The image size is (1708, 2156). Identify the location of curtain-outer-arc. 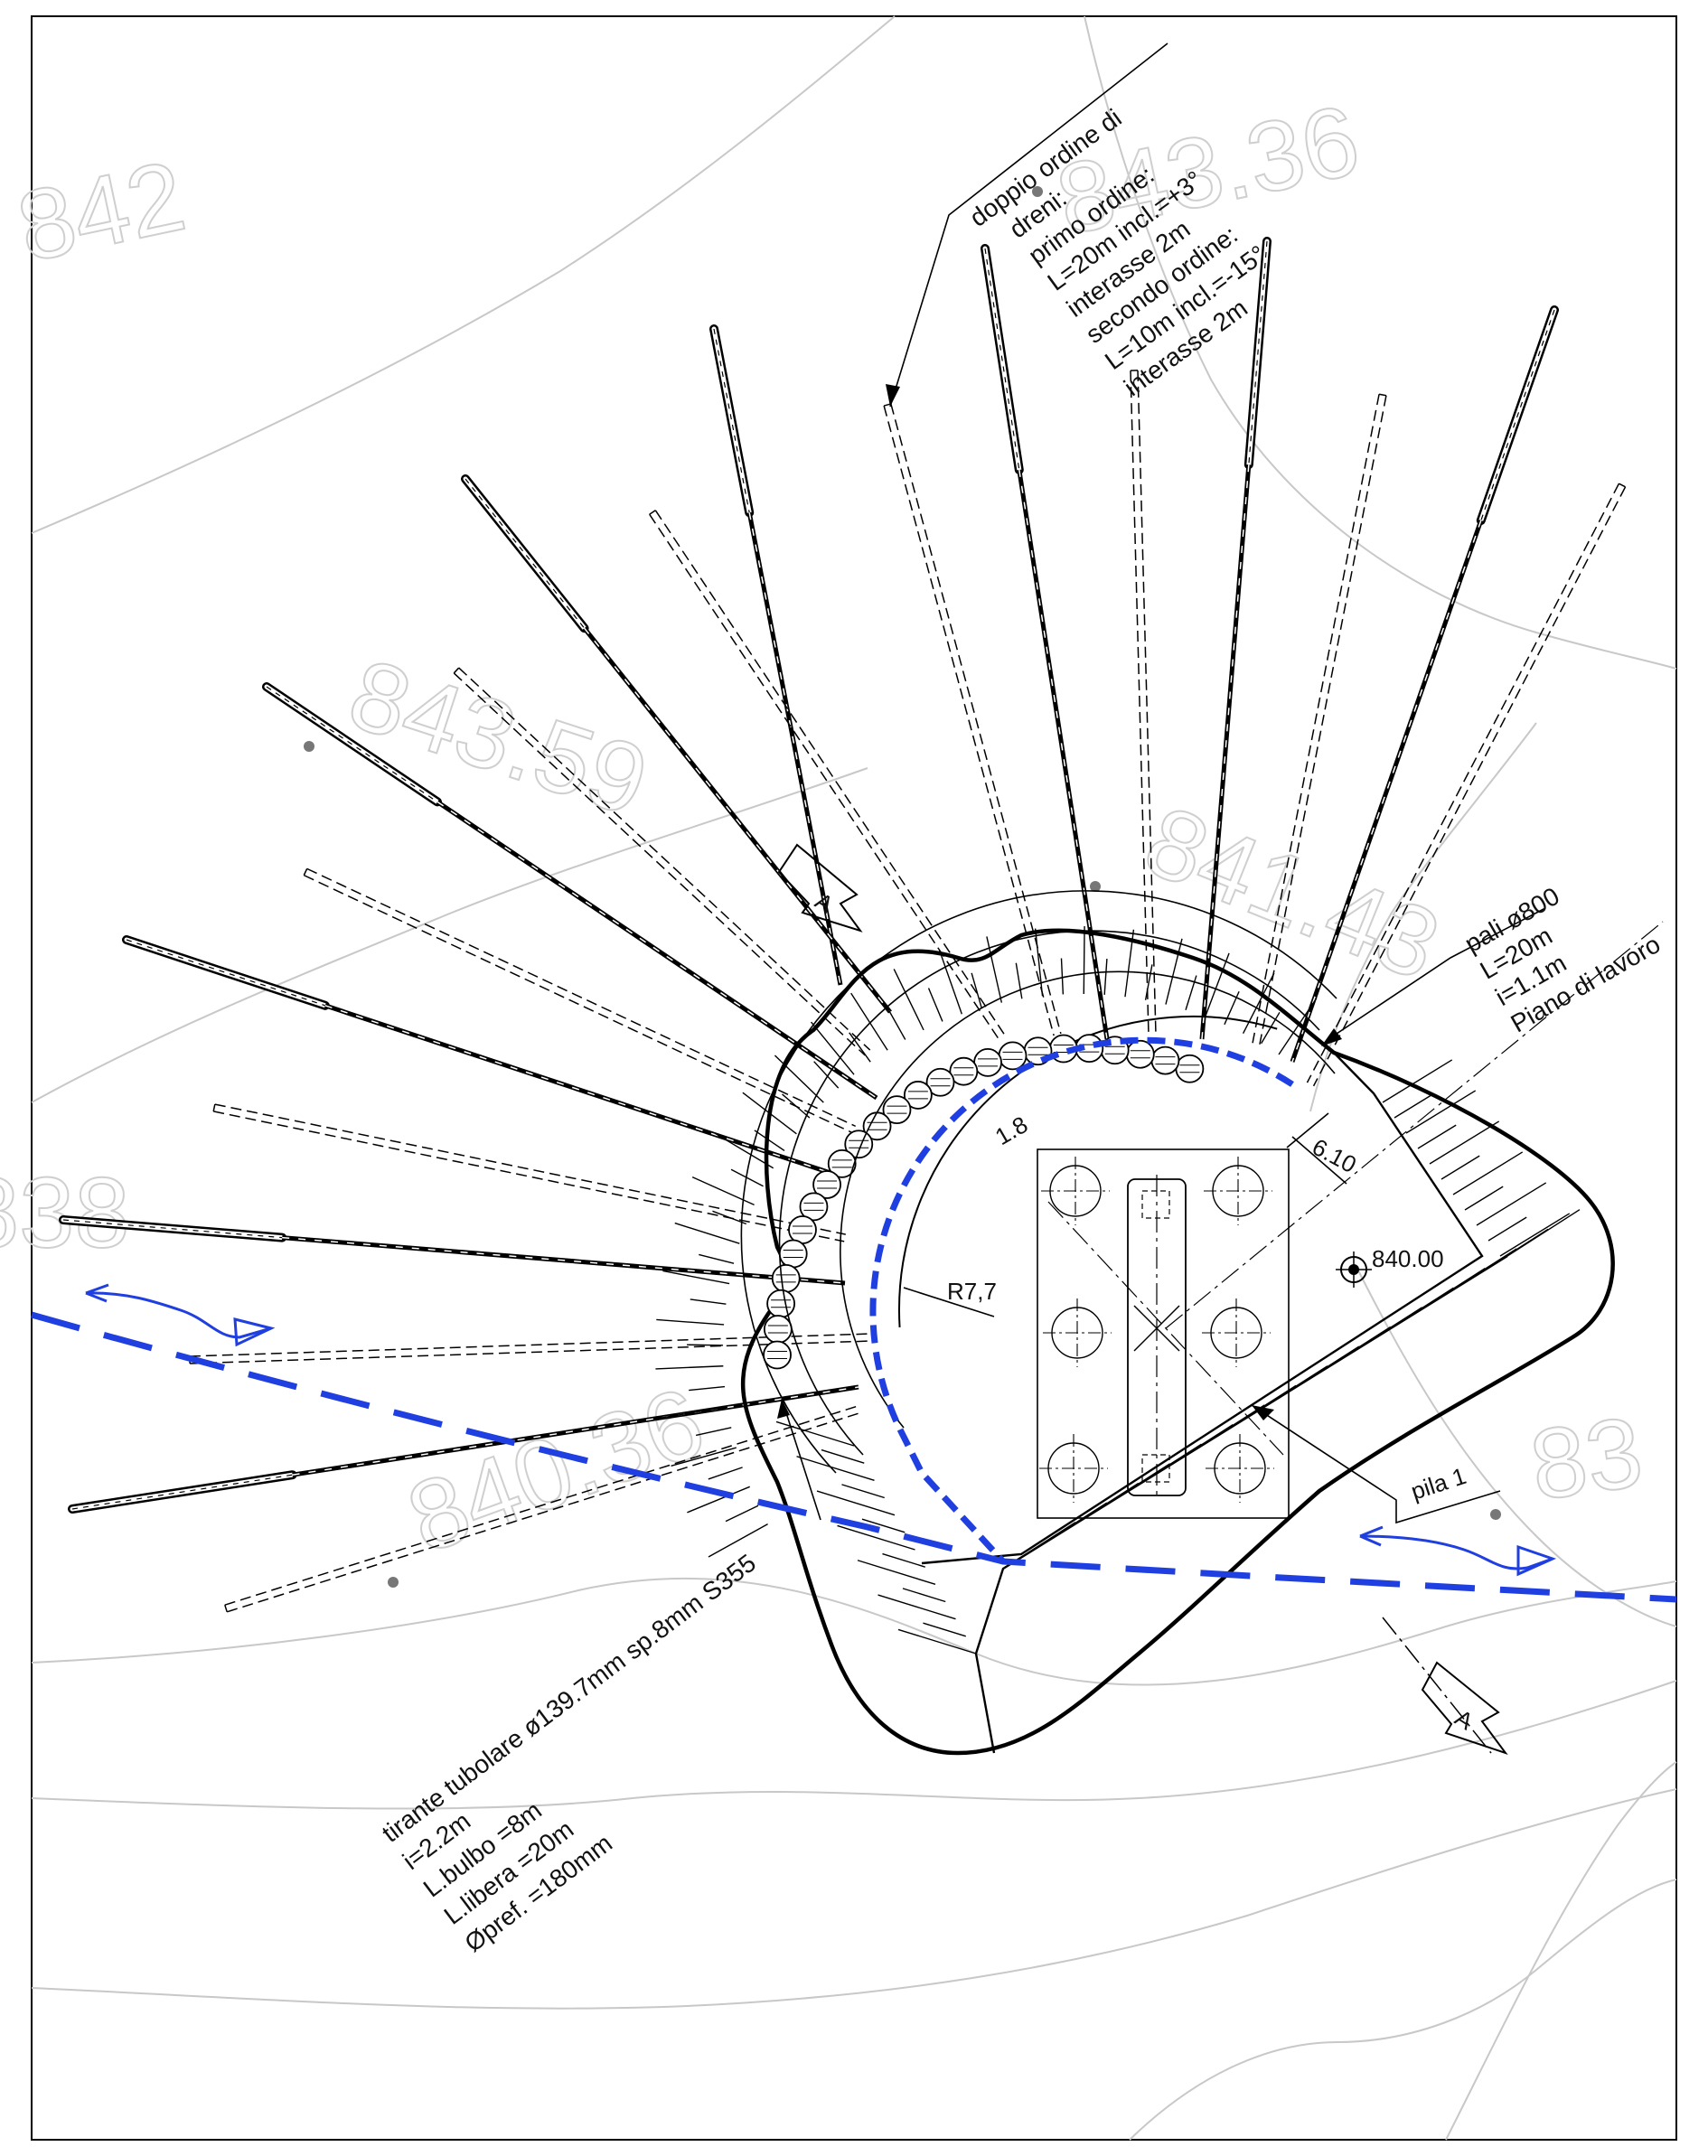
(1038, 1182).